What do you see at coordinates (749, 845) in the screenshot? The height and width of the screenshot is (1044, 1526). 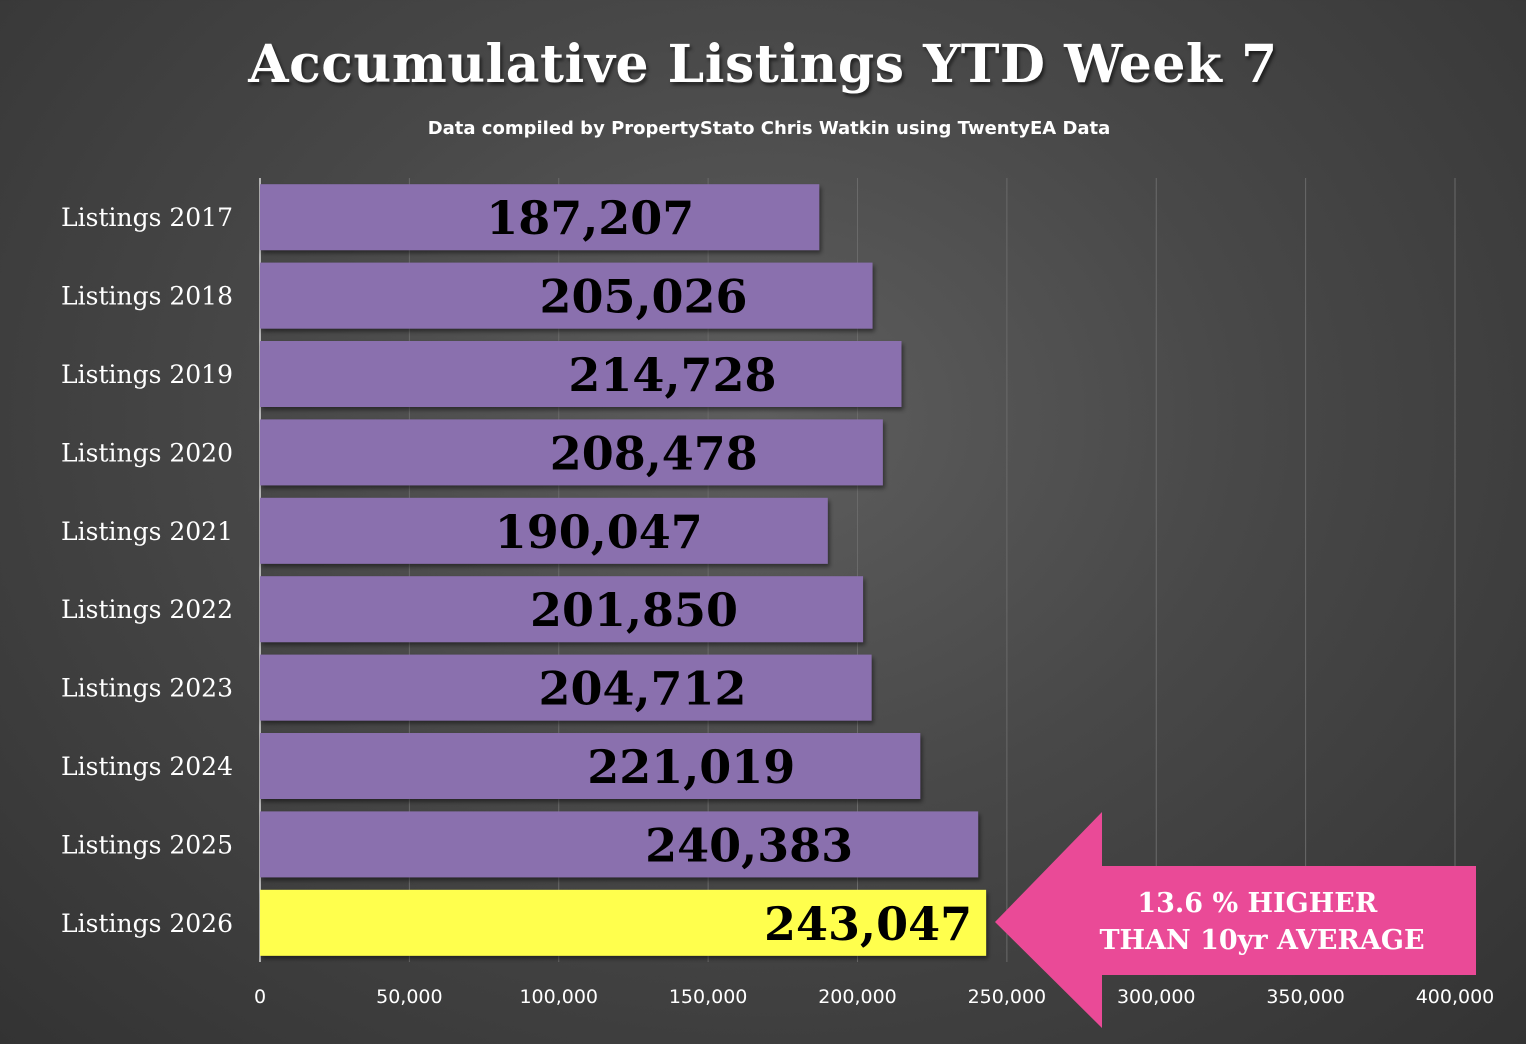 I see `data-label: 240,383` at bounding box center [749, 845].